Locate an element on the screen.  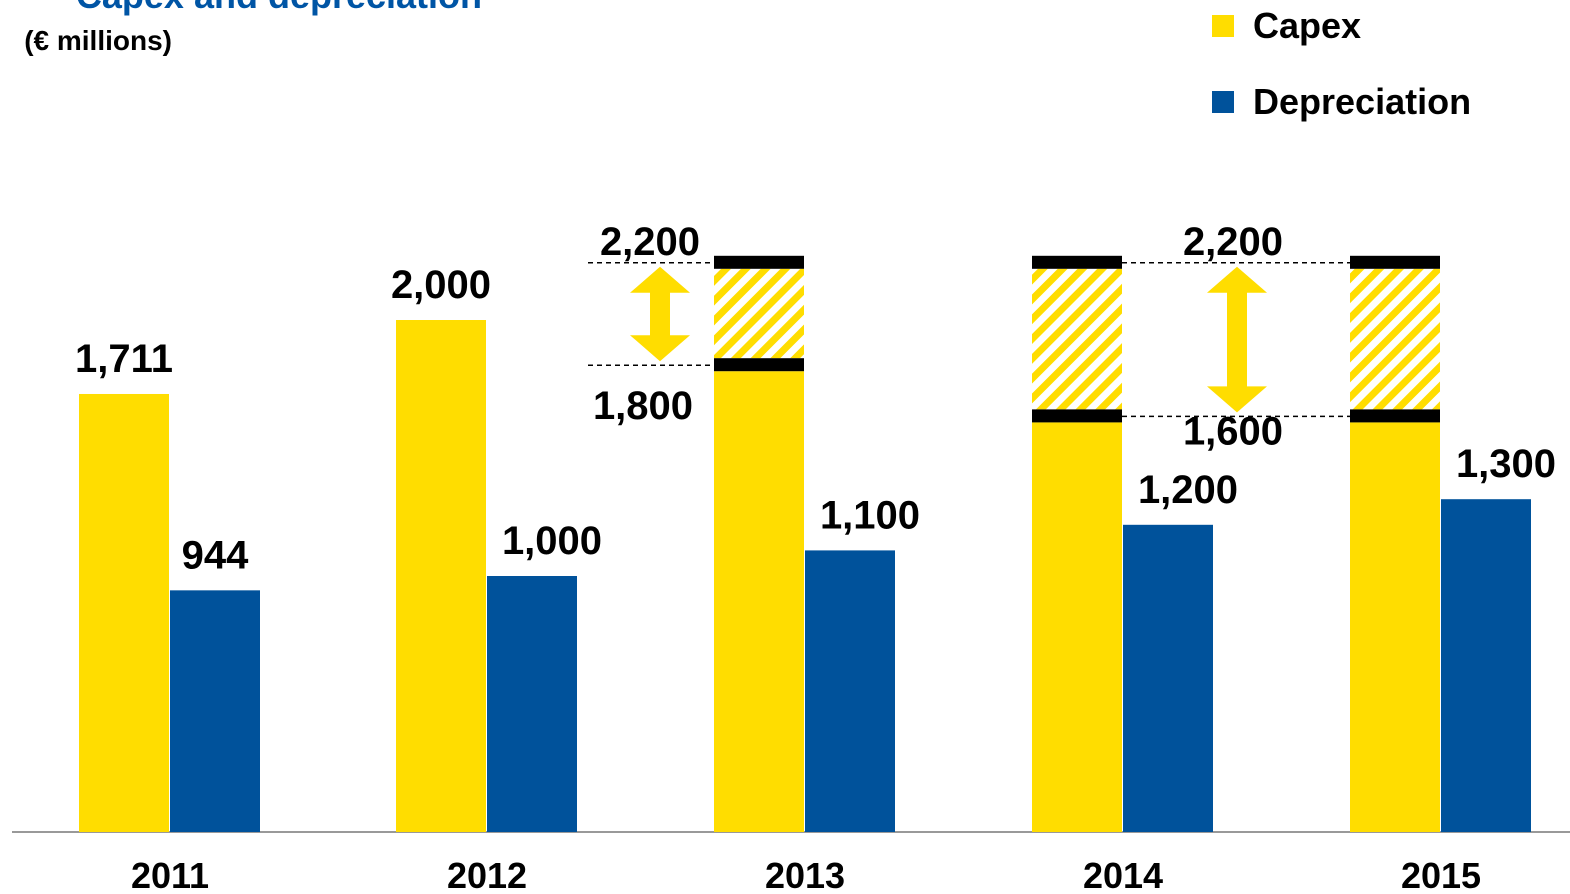
data-label: 1,800 is located at coordinates (643, 406).